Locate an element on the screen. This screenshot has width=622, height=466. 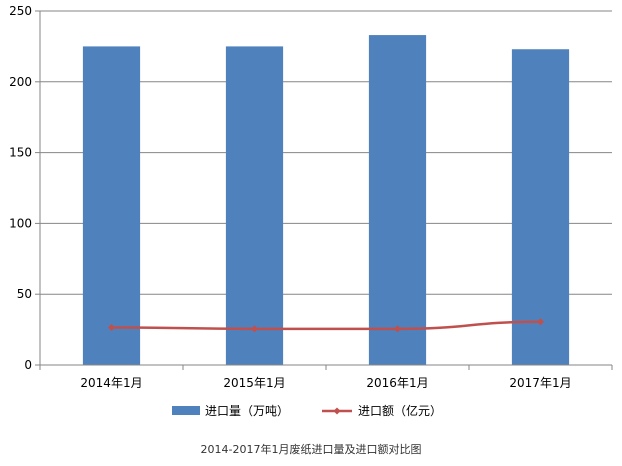
legend-label-line: 进口额（亿元） is located at coordinates (400, 410).